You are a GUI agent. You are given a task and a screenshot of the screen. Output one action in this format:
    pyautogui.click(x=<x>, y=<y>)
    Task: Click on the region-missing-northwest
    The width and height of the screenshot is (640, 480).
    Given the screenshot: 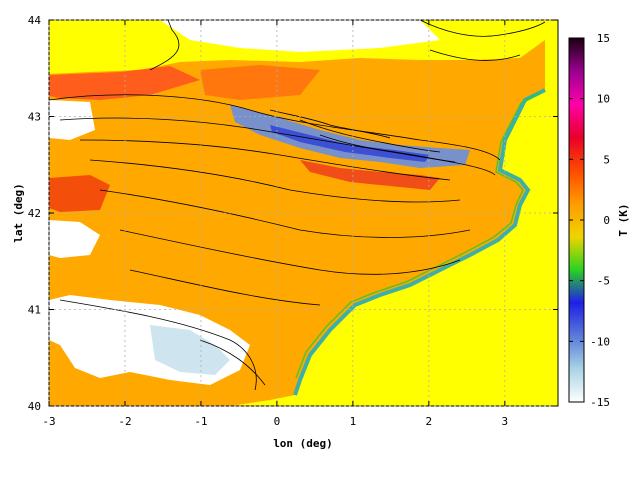 What is the action you would take?
    pyautogui.click(x=72, y=120)
    